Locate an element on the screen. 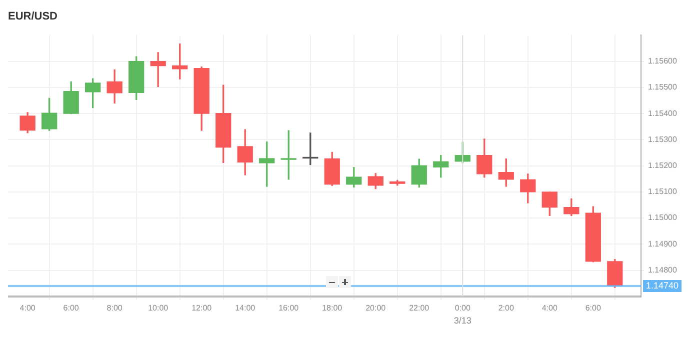 The width and height of the screenshot is (699, 338). x-tick-label: 8:00 is located at coordinates (114, 307).